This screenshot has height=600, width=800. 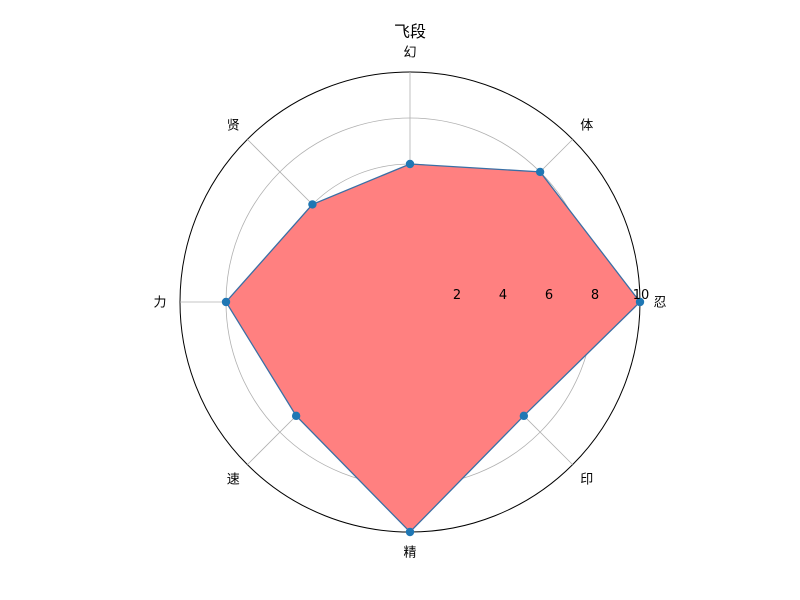 What do you see at coordinates (410, 31) in the screenshot?
I see `chart-title: 飞段` at bounding box center [410, 31].